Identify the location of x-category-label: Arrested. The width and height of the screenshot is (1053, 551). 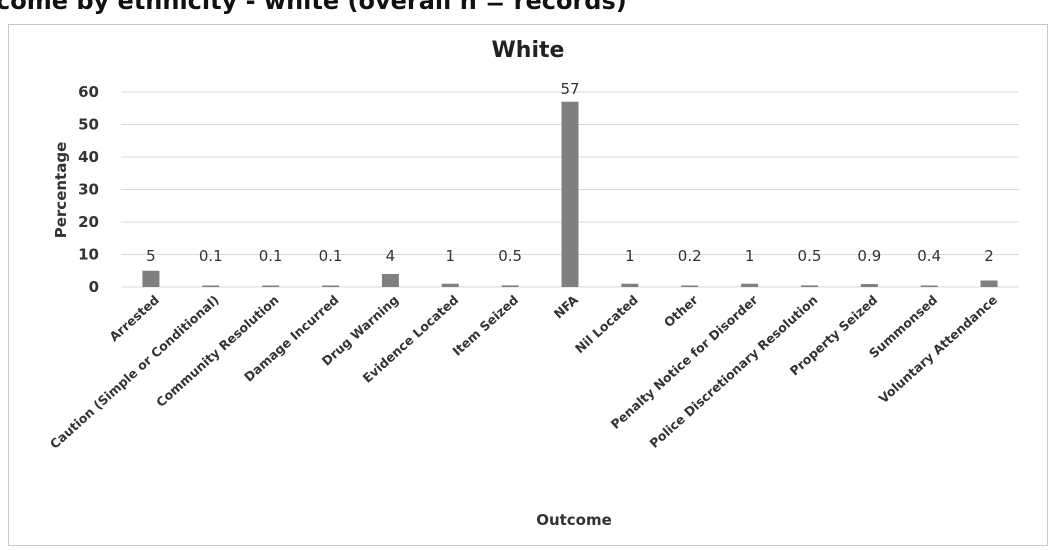
(134, 318).